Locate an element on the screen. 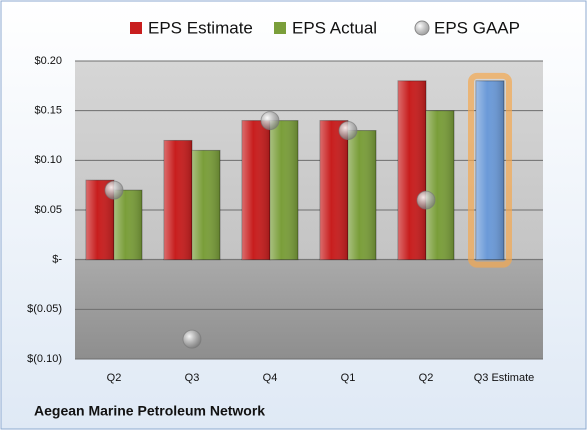 This screenshot has width=587, height=430. x-tick-label: Q4 is located at coordinates (270, 378).